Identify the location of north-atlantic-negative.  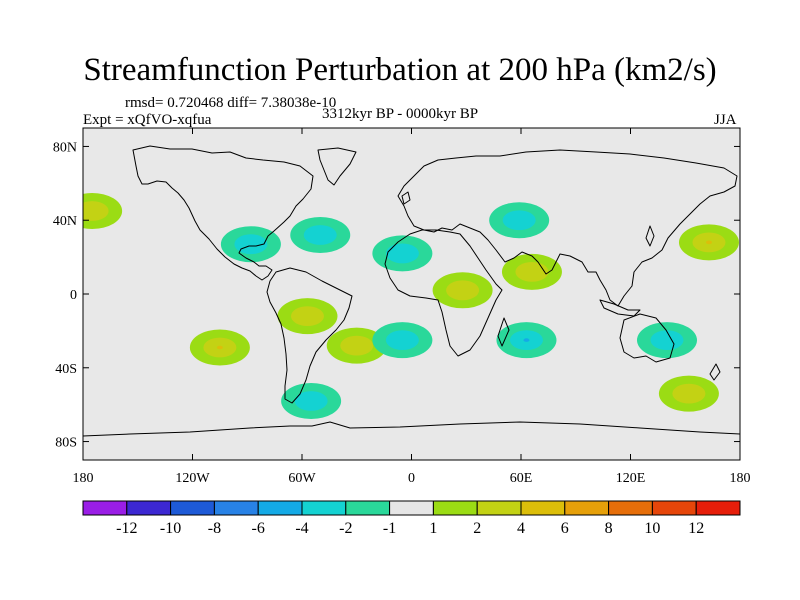
(320, 234).